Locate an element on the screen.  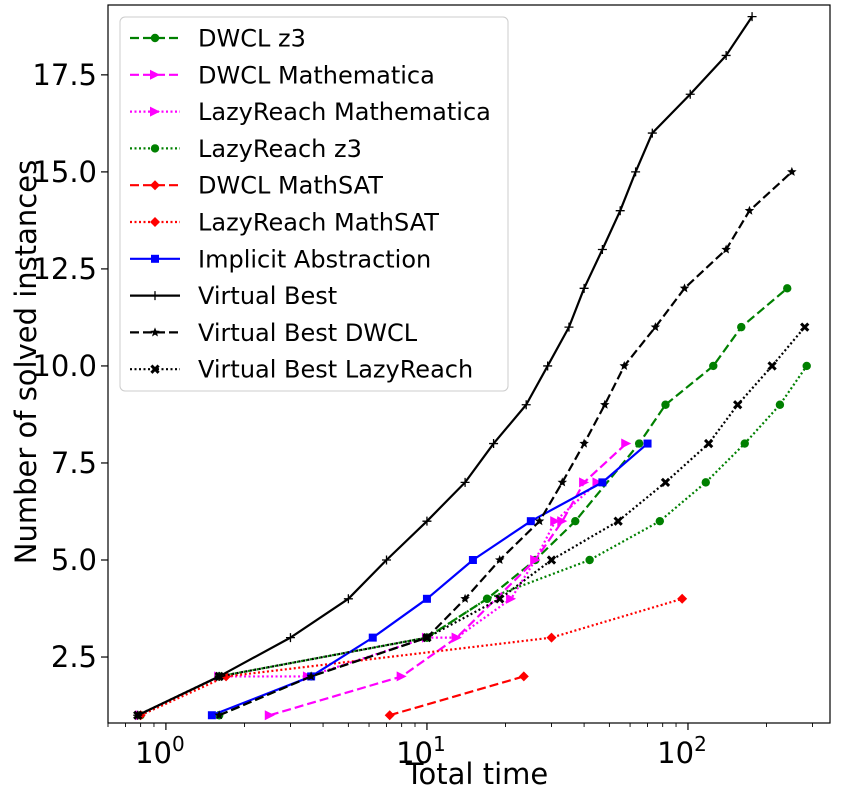
y-tick-label-5: 15.0 is located at coordinates (64, 172).